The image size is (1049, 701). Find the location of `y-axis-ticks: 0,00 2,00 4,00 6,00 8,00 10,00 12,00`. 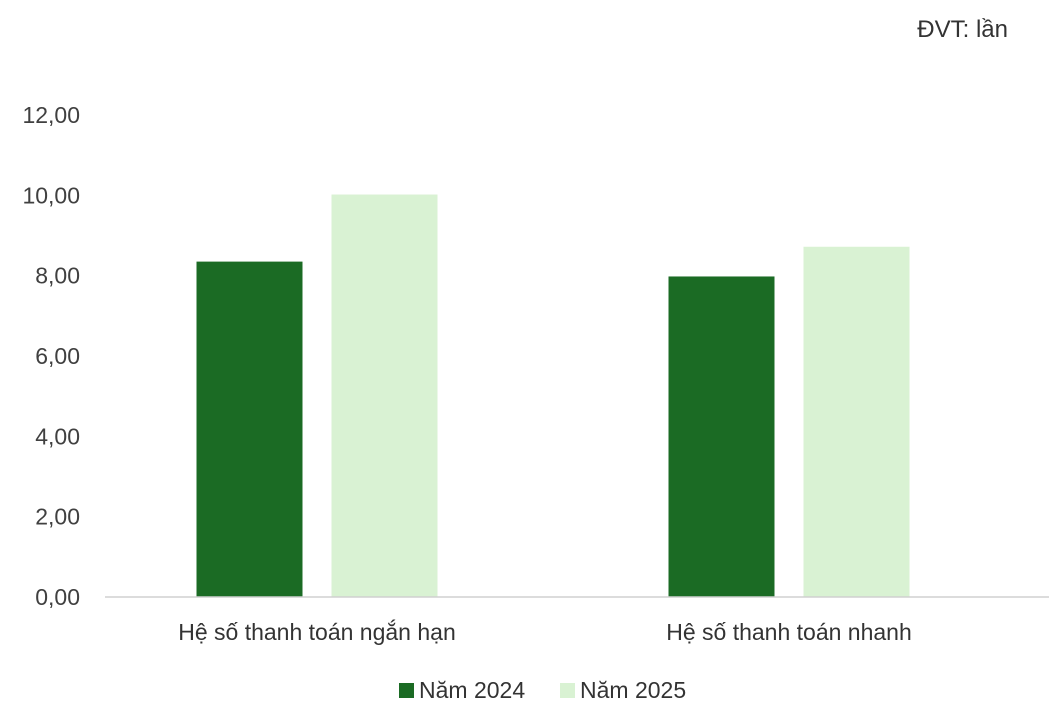

y-axis-ticks: 0,00 2,00 4,00 6,00 8,00 10,00 12,00 is located at coordinates (51, 356).